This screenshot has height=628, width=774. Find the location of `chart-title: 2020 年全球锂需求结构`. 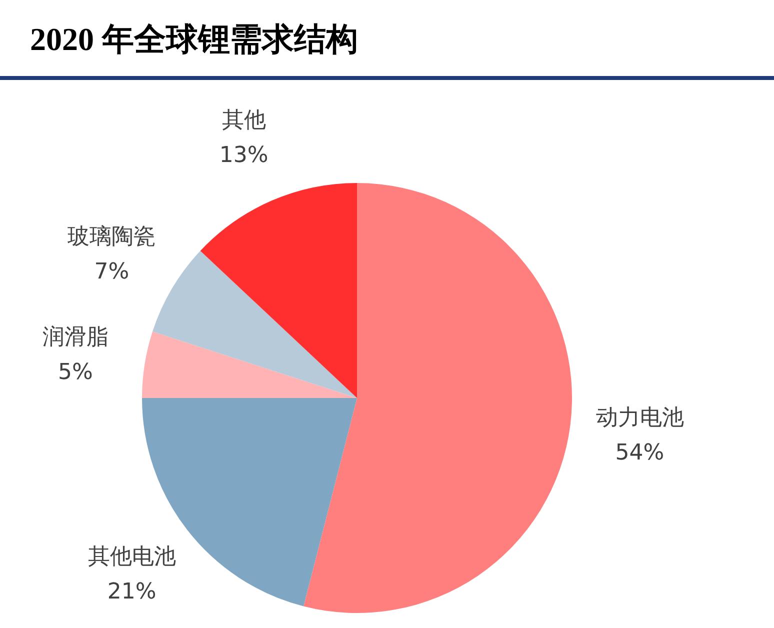

chart-title: 2020 年全球锂需求结构 is located at coordinates (194, 39).